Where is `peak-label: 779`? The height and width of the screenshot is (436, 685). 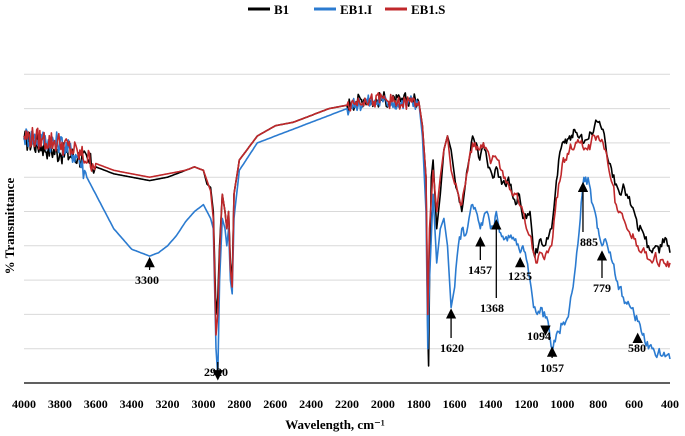 peak-label: 779 is located at coordinates (602, 288).